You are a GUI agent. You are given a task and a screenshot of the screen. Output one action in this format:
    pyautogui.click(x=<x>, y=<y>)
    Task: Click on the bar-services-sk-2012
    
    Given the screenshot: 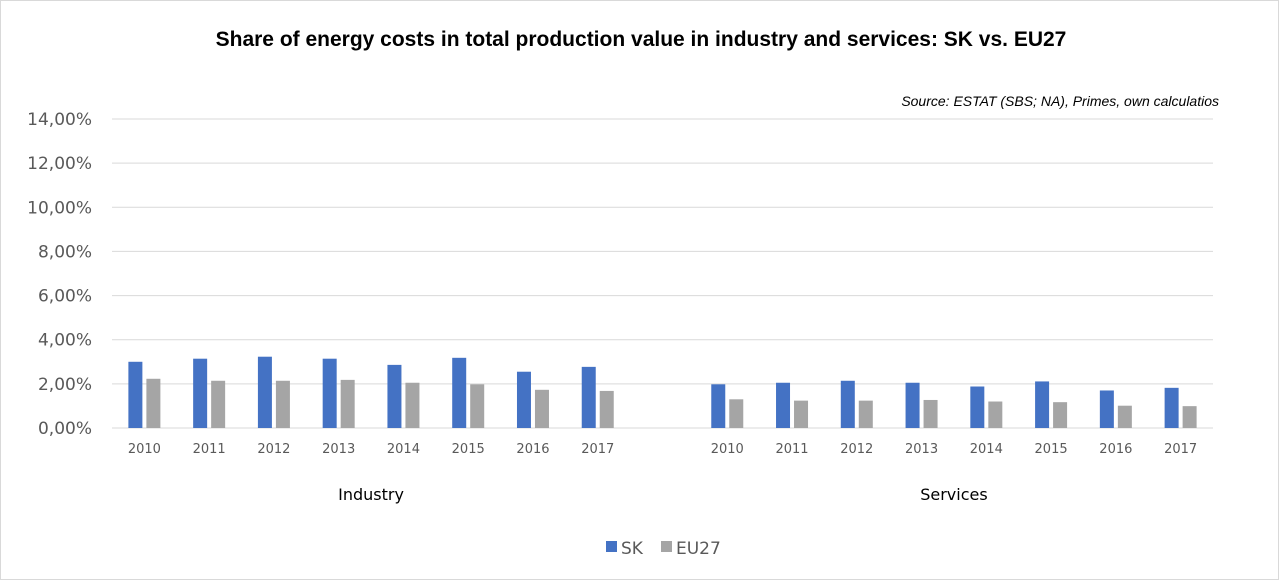 What is the action you would take?
    pyautogui.click(x=847, y=404)
    